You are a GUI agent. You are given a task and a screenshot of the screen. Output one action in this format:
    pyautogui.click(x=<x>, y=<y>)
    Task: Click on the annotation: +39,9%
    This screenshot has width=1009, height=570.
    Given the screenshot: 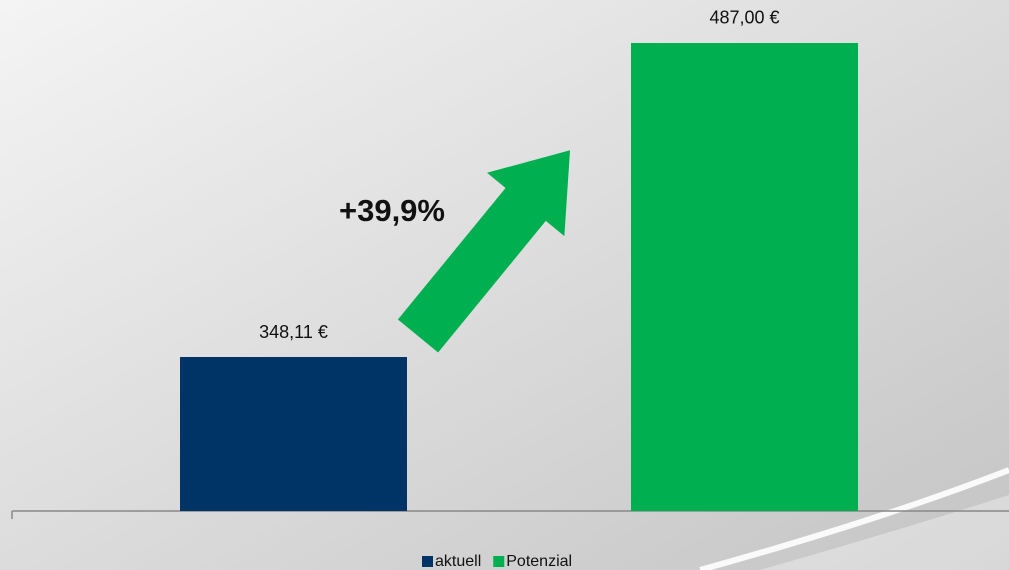 What is the action you would take?
    pyautogui.click(x=392, y=210)
    